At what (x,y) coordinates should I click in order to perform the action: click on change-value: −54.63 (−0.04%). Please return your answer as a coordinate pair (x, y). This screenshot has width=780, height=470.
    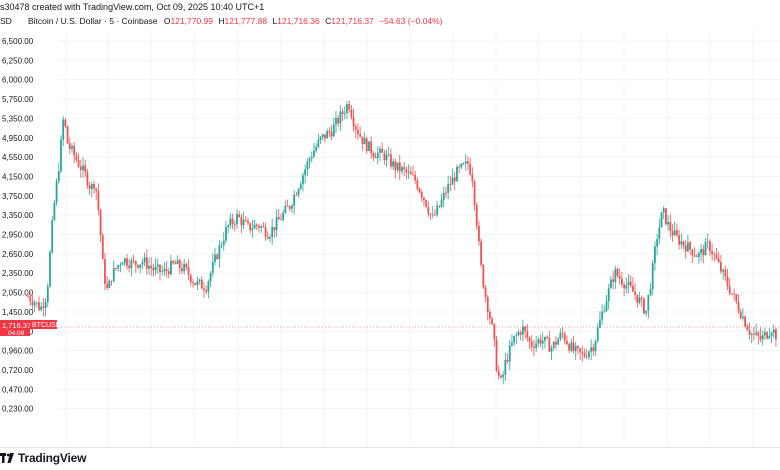
    Looking at the image, I should click on (411, 21).